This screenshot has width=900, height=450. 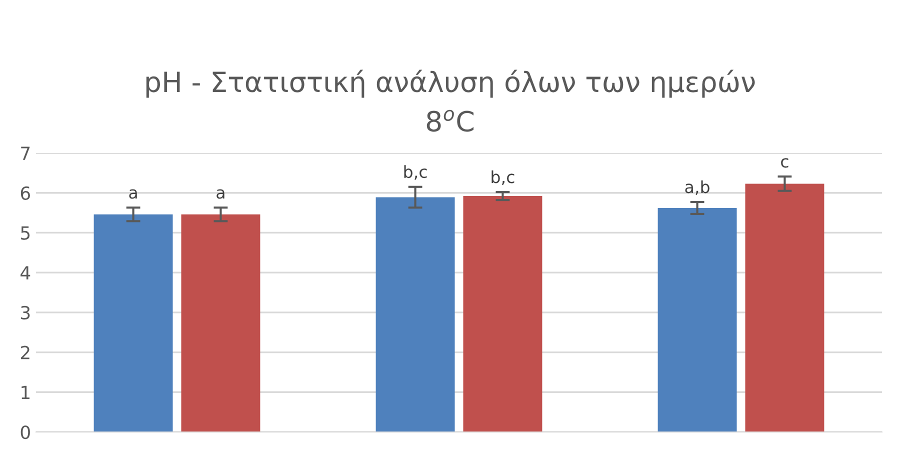 I want to click on data-label: c, so click(x=784, y=163).